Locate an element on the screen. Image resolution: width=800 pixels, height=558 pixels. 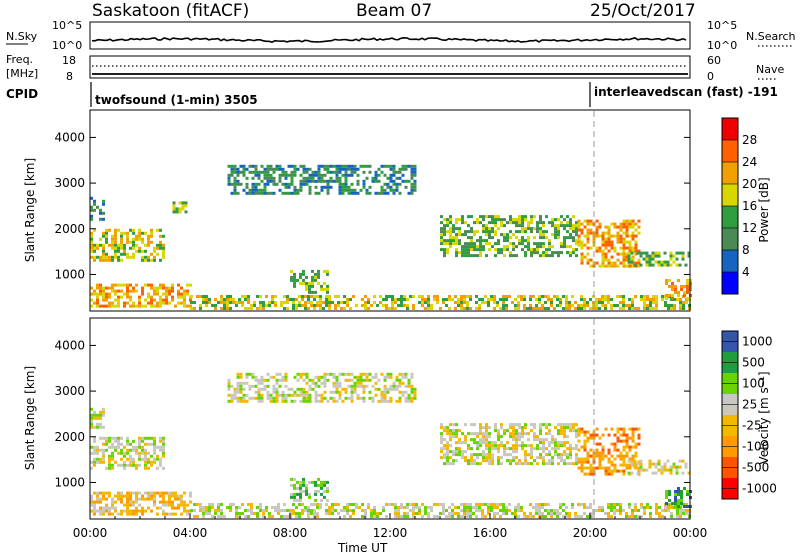
date-title: 25/Oct/2017 is located at coordinates (643, 11).